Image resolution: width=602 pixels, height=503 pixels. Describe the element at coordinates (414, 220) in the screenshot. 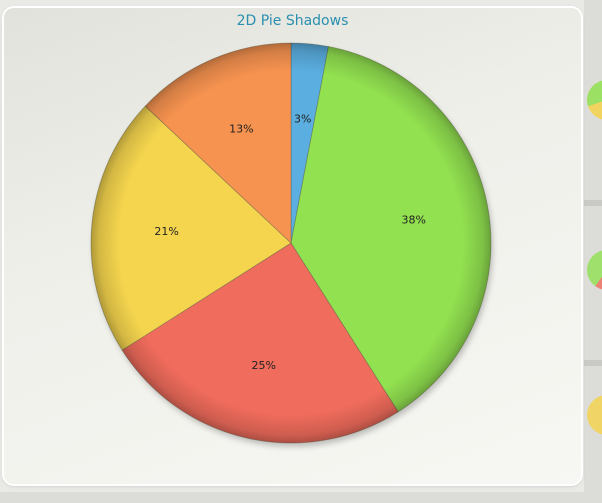

I see `slice-label: 38%` at that location.